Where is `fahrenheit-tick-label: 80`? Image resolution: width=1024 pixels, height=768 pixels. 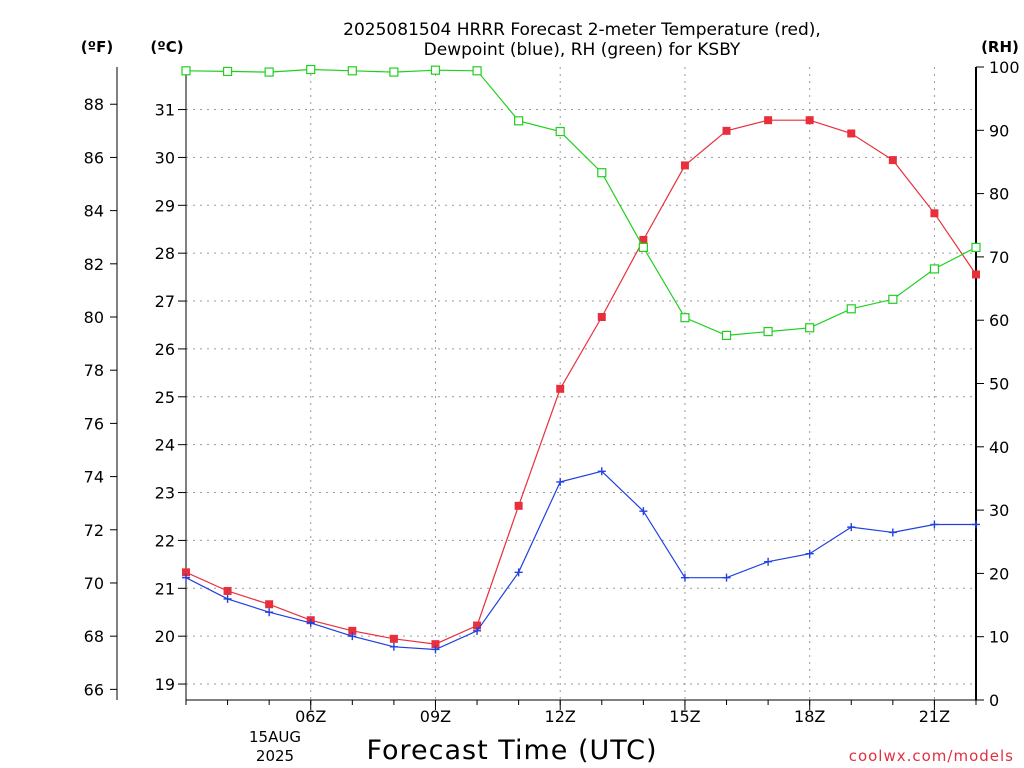
fahrenheit-tick-label: 80 is located at coordinates (94, 317).